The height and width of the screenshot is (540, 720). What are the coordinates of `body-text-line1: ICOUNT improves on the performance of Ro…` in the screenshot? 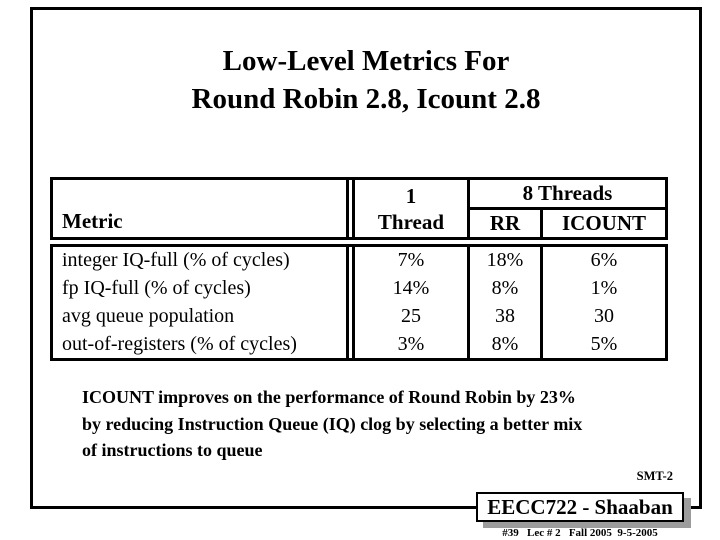 It's located at (329, 397).